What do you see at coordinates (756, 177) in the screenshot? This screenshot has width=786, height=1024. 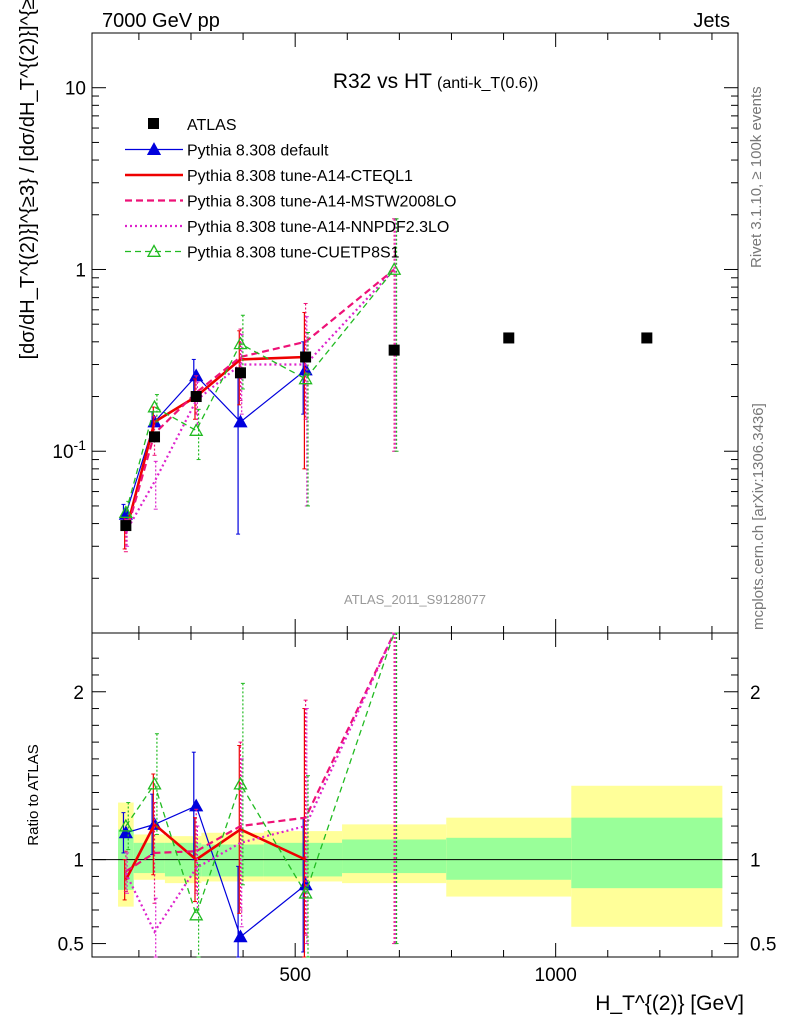 I see `rivet-label: Rivet 3.1.10, ≥ 100k events` at bounding box center [756, 177].